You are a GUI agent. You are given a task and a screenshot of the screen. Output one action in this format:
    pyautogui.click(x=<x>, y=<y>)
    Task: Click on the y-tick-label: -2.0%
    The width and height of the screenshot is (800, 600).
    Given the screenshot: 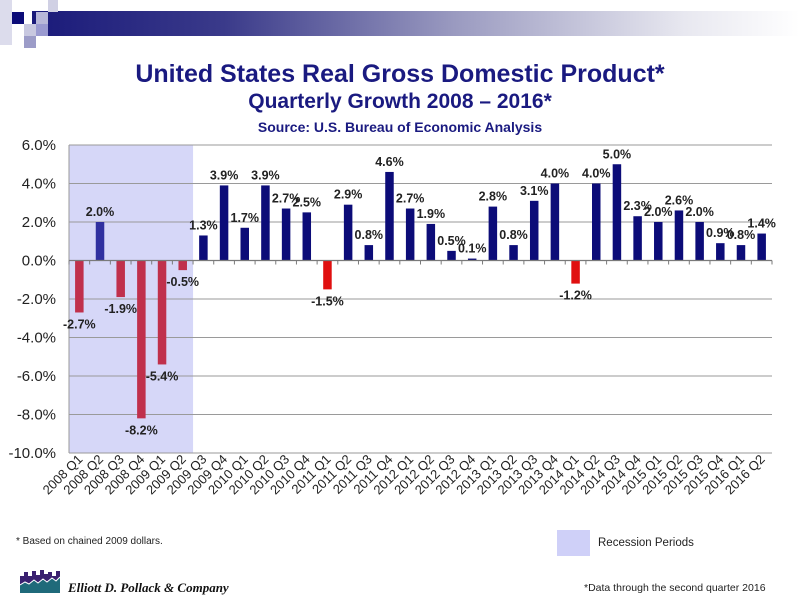 What is the action you would take?
    pyautogui.click(x=36, y=299)
    